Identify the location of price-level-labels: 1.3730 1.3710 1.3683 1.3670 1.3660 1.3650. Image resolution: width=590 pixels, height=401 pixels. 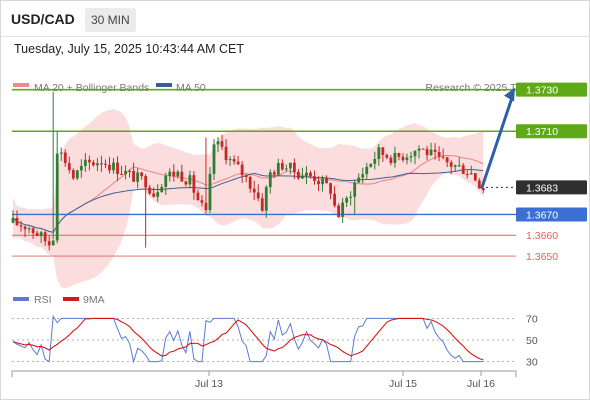
(551, 172).